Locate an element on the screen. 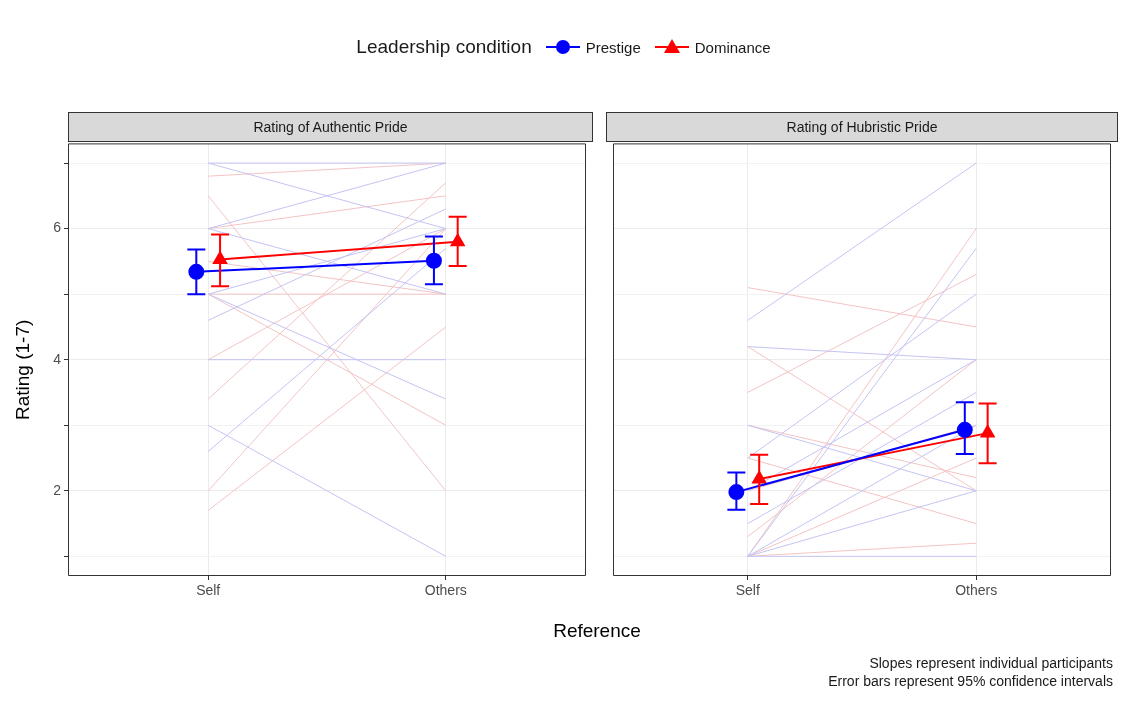  x-axis-title: Reference is located at coordinates (597, 631).